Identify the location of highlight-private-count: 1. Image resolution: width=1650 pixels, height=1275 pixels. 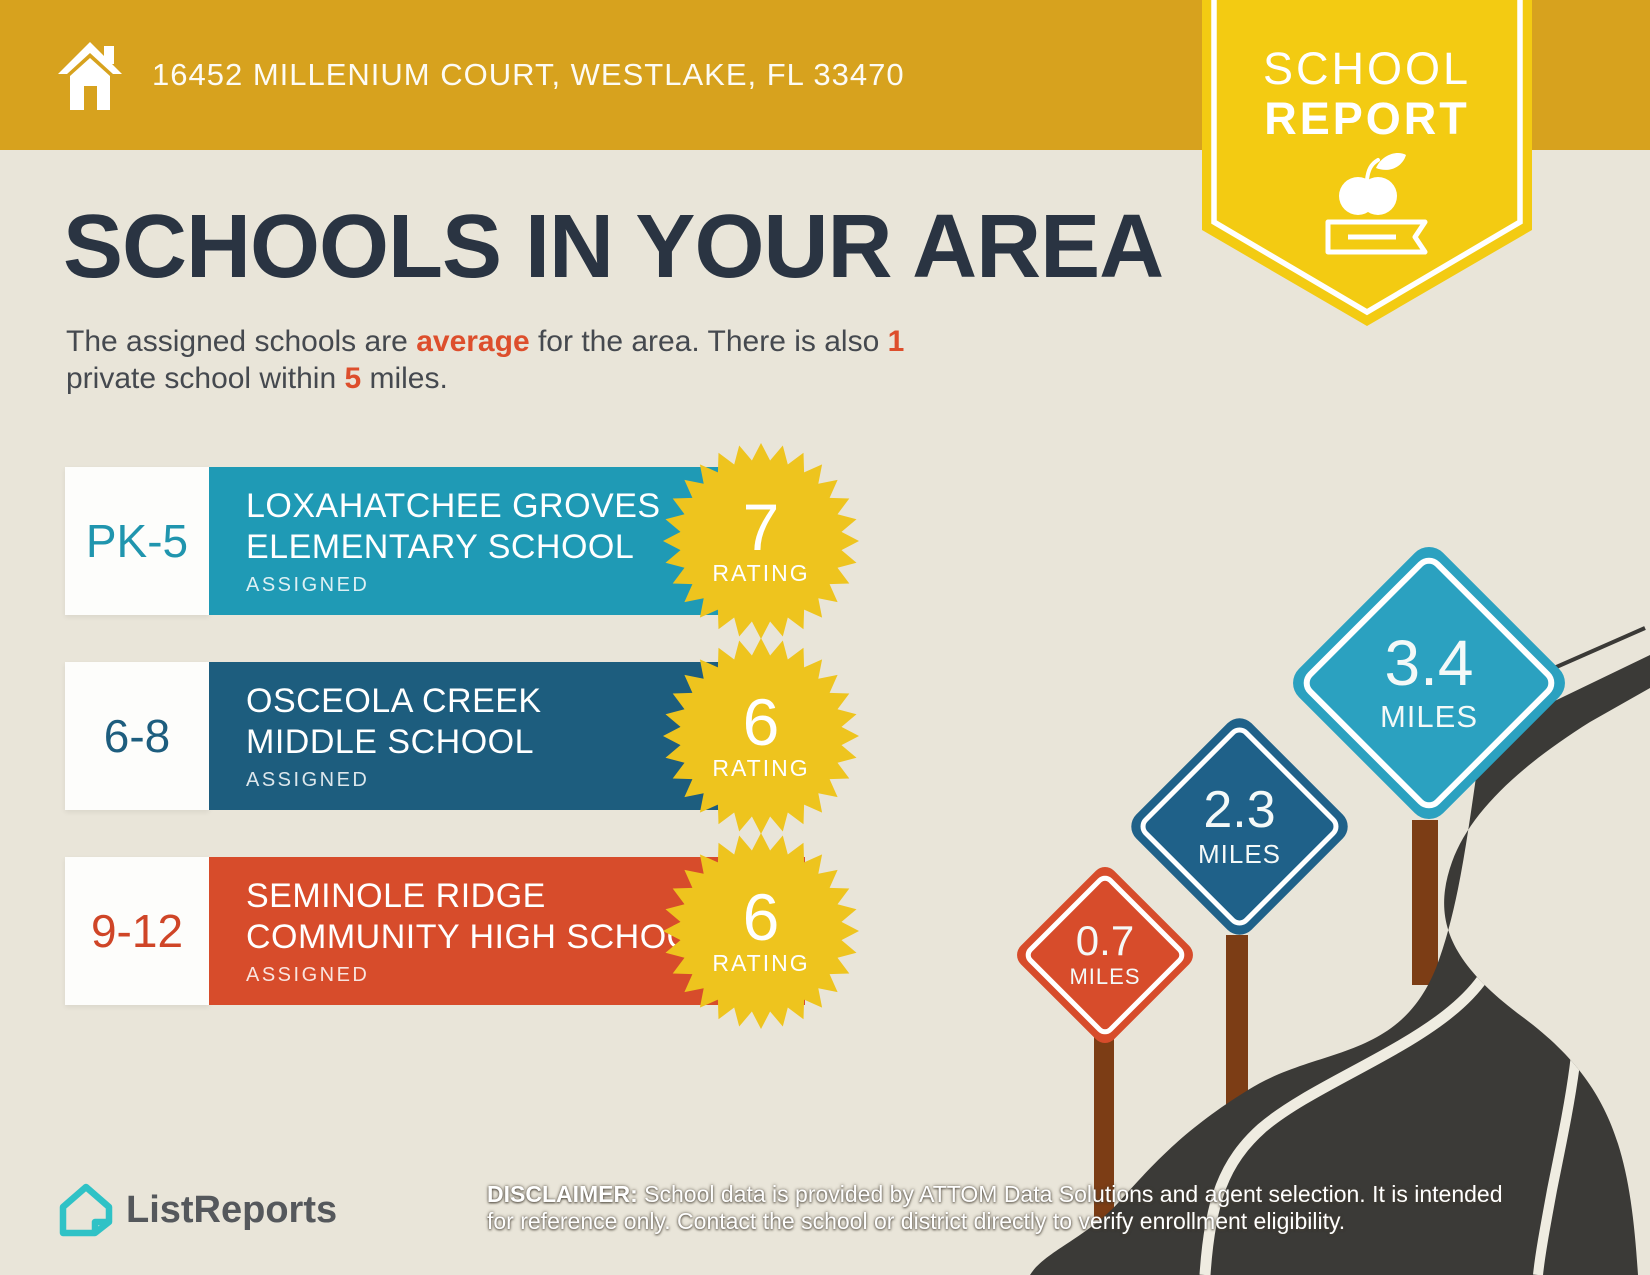
(896, 341).